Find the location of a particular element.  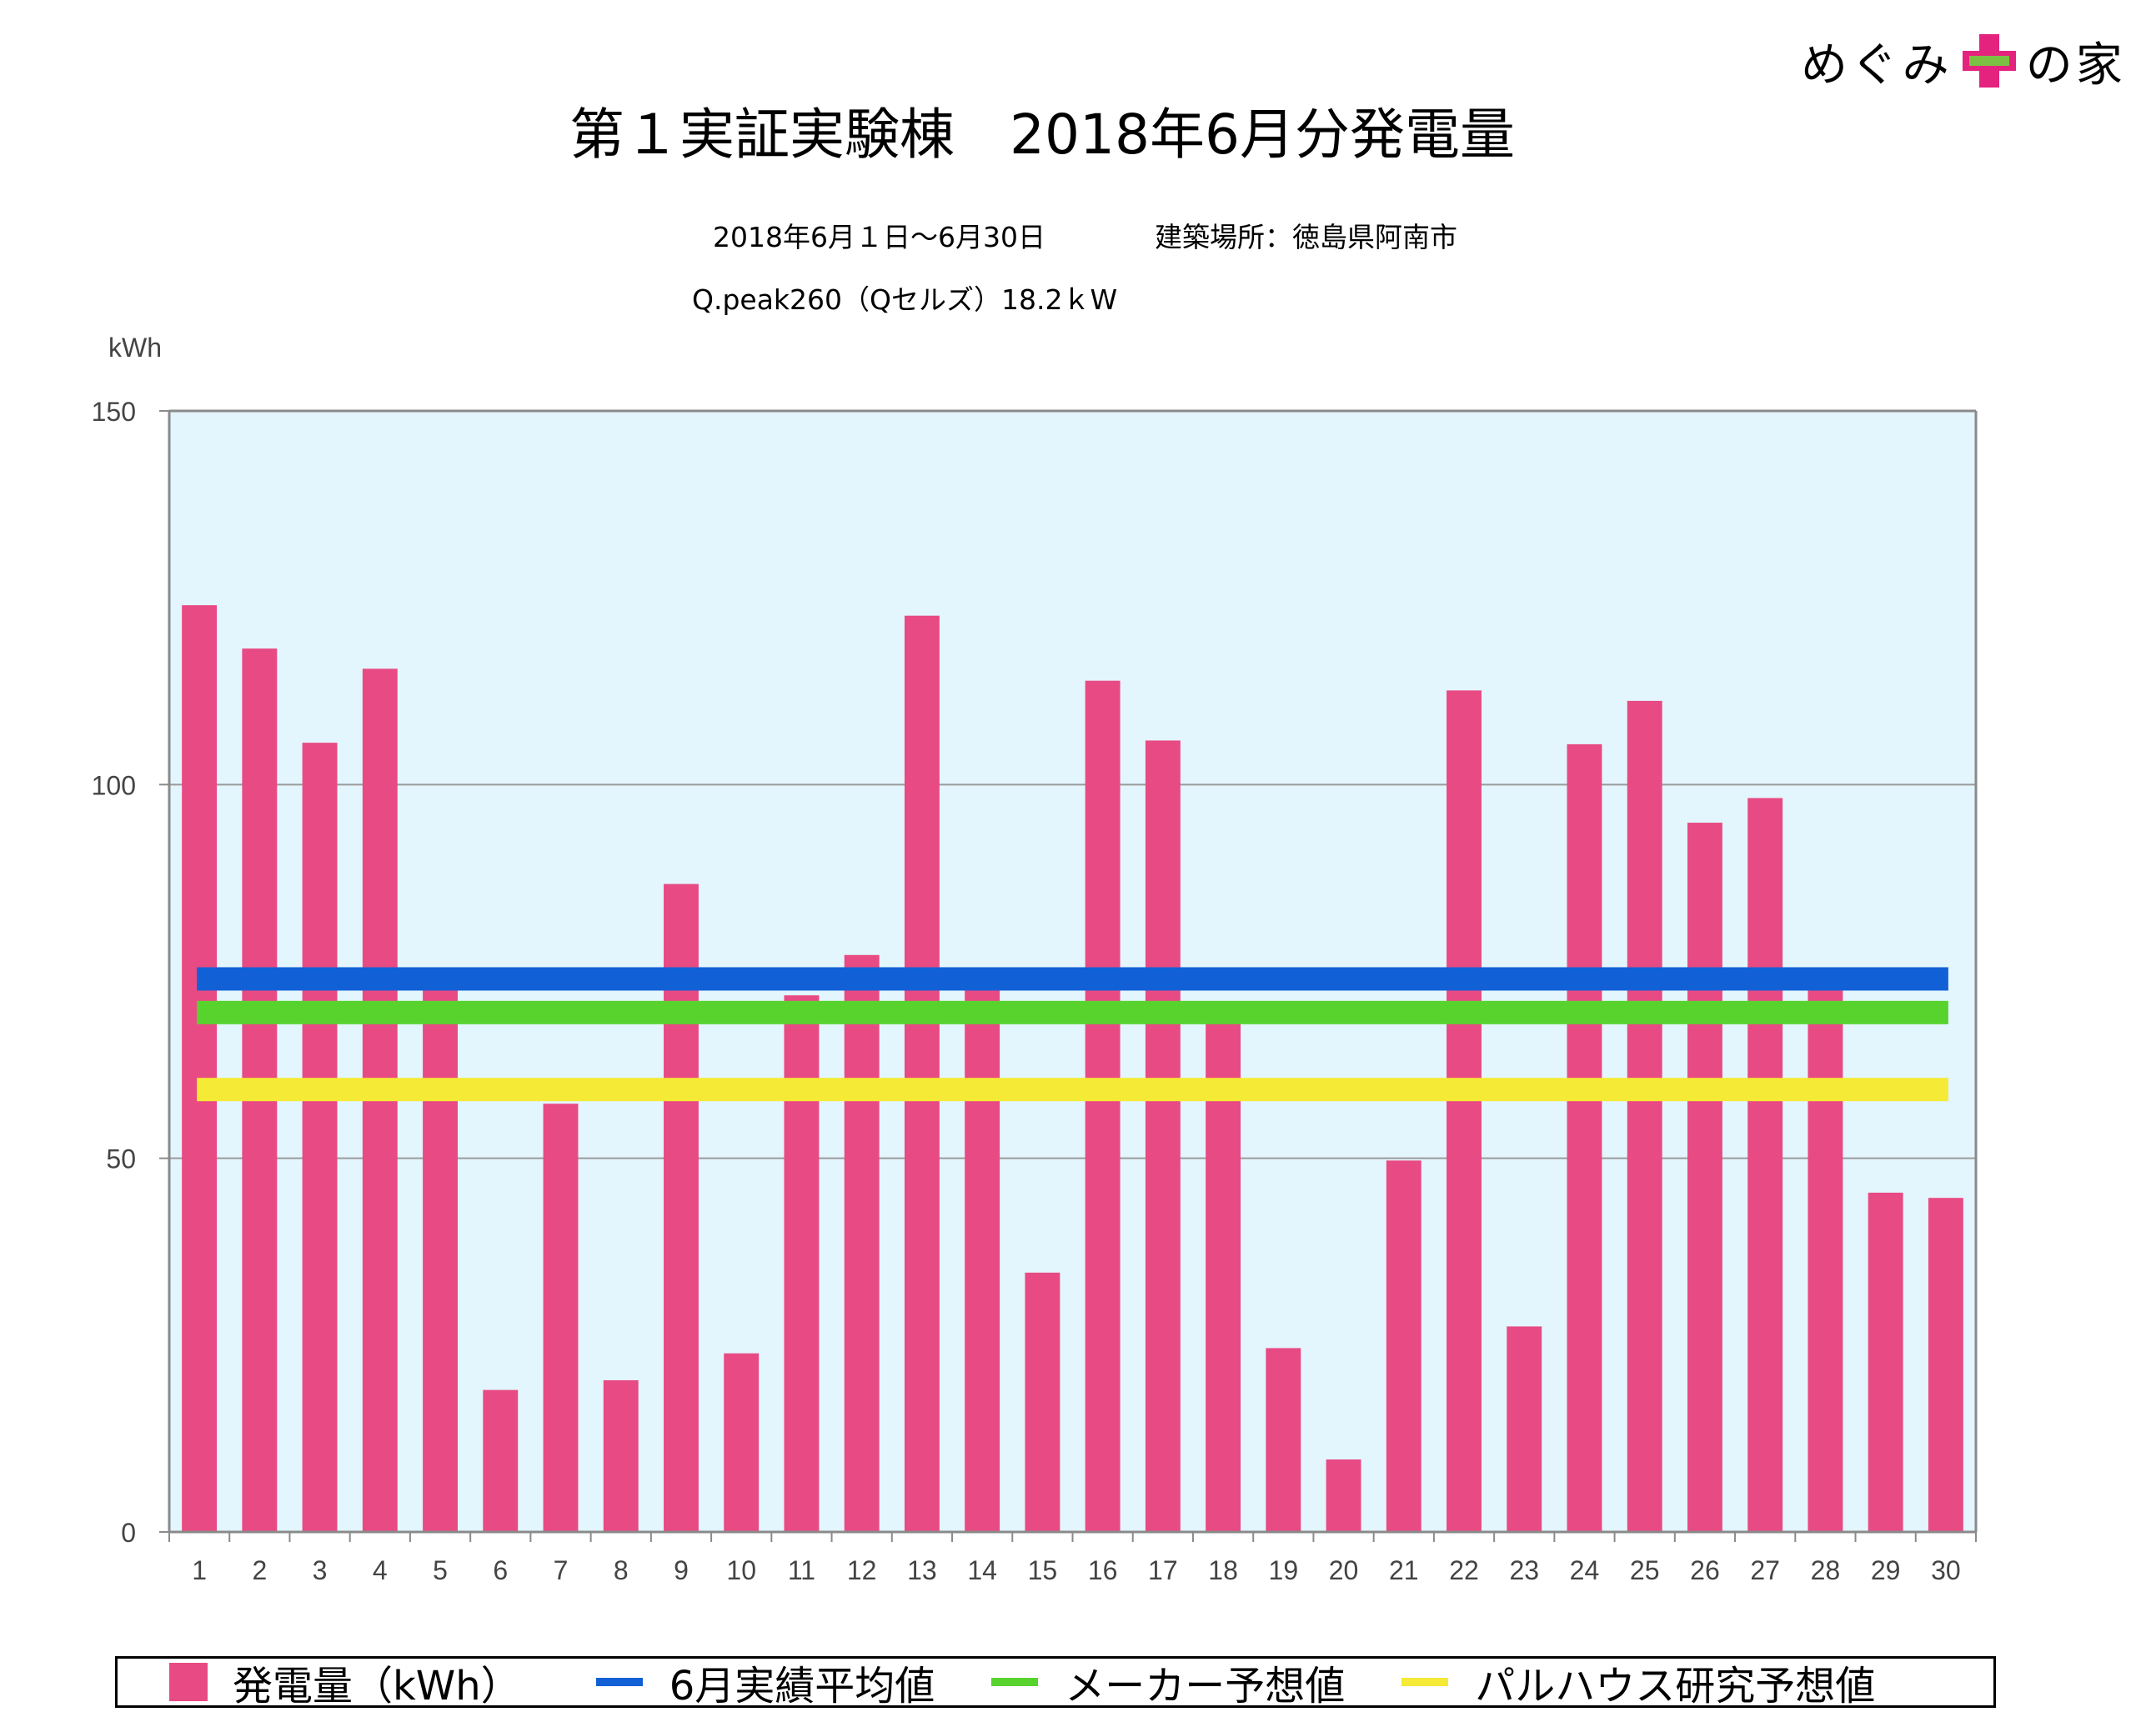

x-tick-label: 7 is located at coordinates (561, 1570).